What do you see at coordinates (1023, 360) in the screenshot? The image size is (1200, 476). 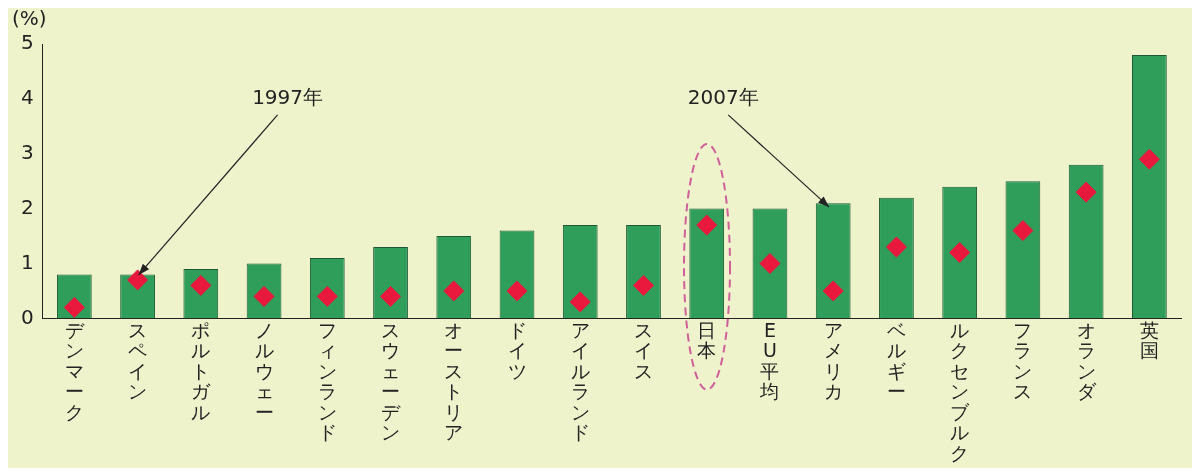 I see `x-tick-label: フランス` at bounding box center [1023, 360].